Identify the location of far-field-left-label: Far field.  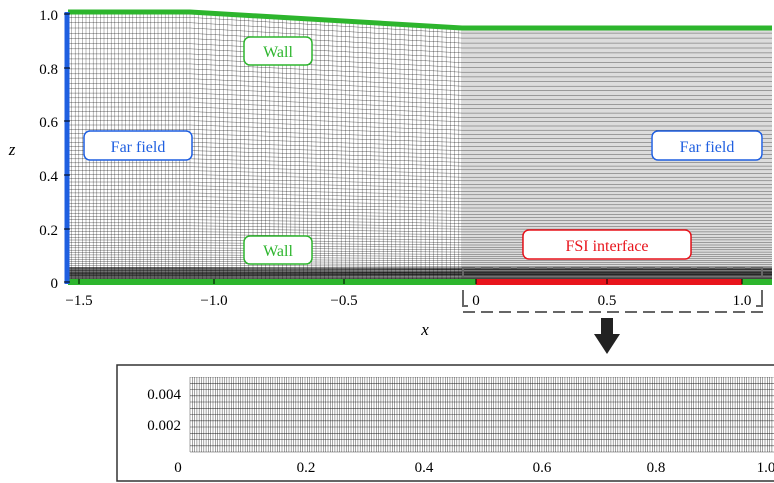
(138, 145).